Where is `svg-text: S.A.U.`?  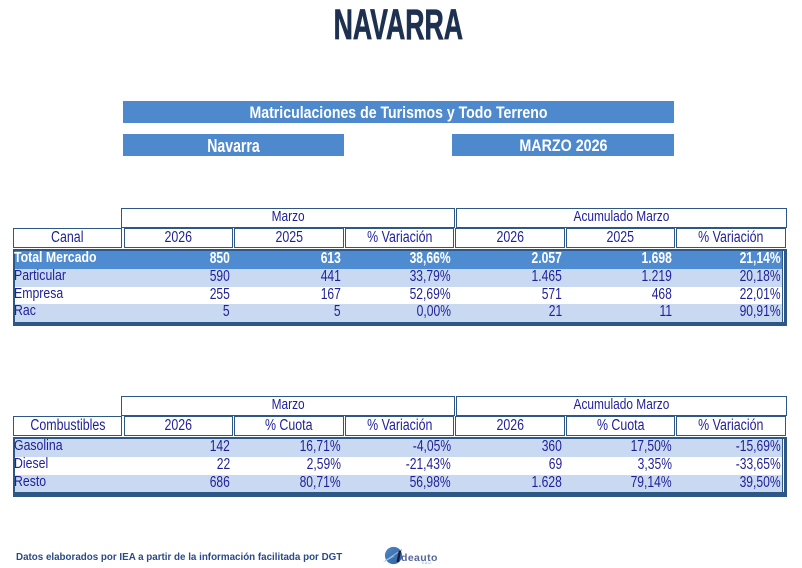
svg-text: S.A.U. is located at coordinates (427, 563).